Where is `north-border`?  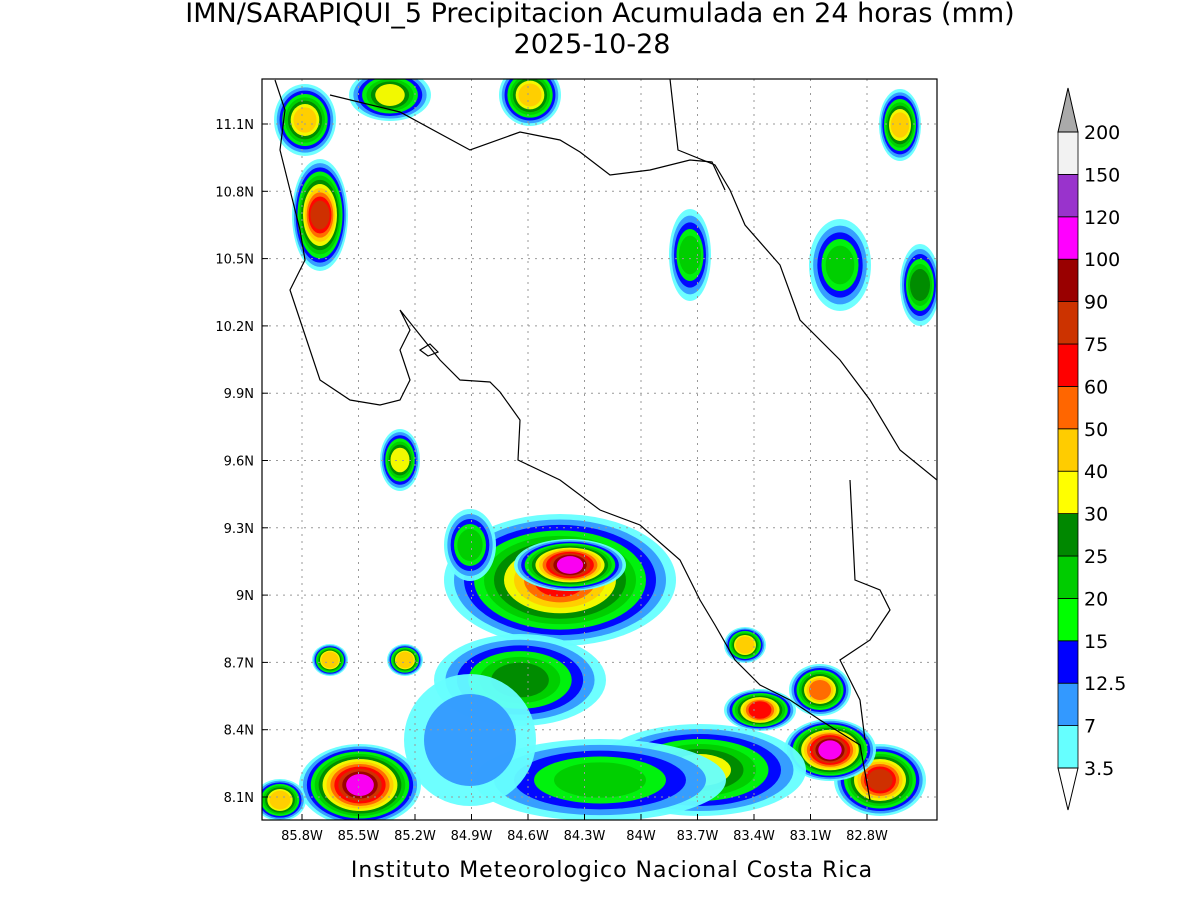 north-border is located at coordinates (527, 142).